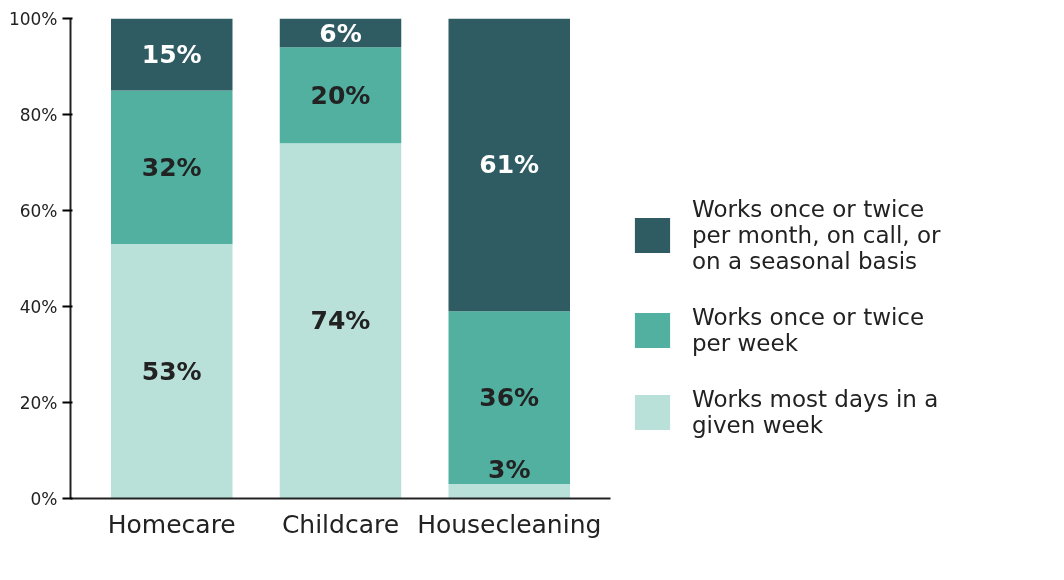 Image resolution: width=1064 pixels, height=580 pixels. What do you see at coordinates (816, 235) in the screenshot?
I see `legend-label: Works once or twice per month, on call, or on a seasonal basis` at bounding box center [816, 235].